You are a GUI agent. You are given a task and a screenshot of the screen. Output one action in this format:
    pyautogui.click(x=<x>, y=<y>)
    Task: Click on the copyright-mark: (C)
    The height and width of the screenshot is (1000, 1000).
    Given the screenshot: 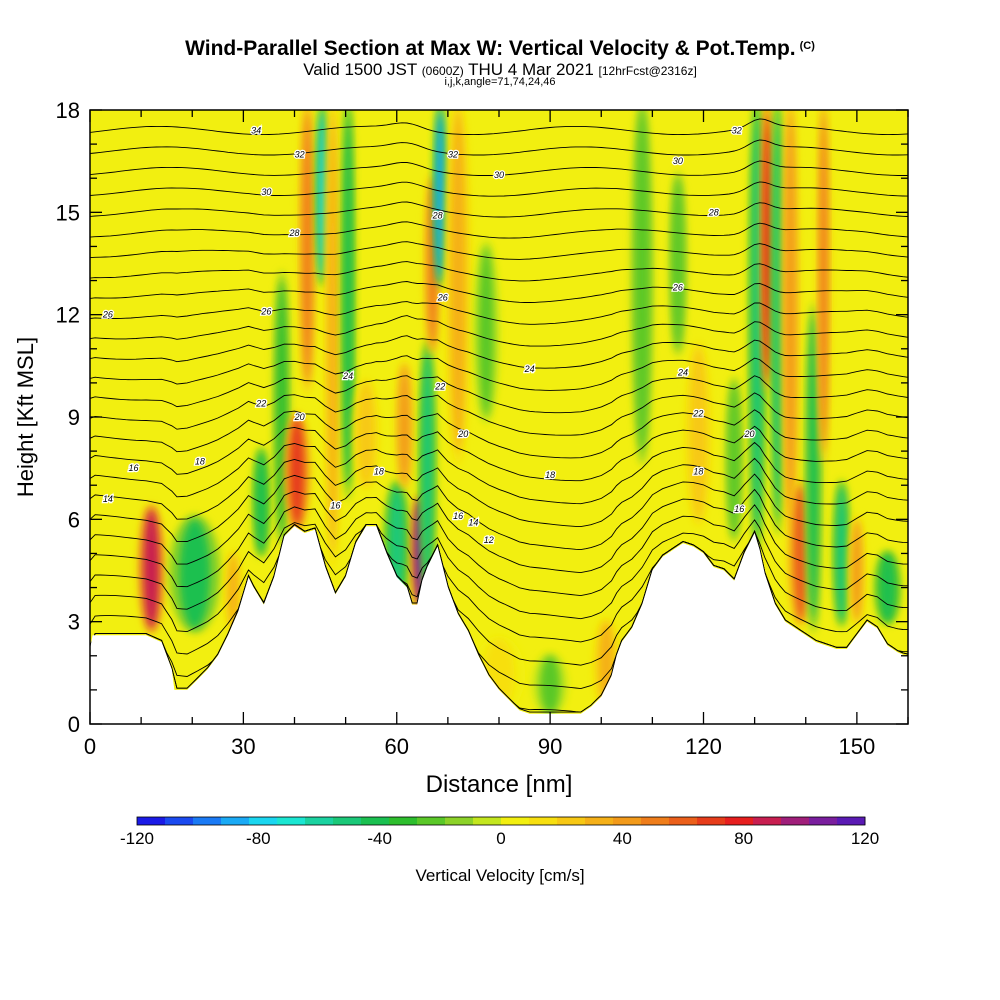 What is the action you would take?
    pyautogui.click(x=807, y=46)
    